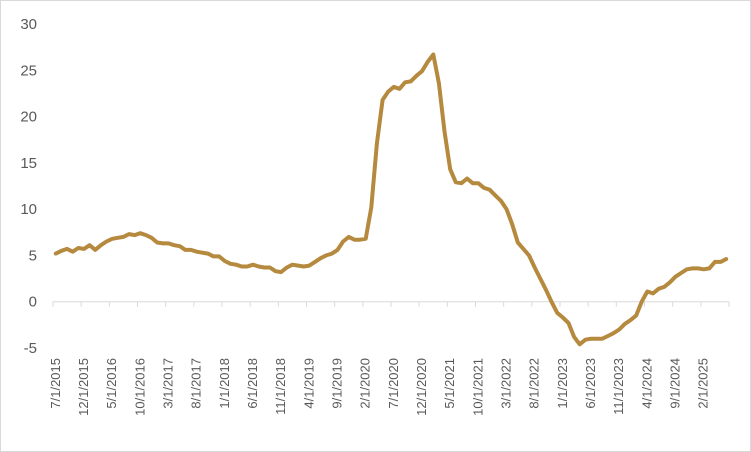 The width and height of the screenshot is (751, 452). What do you see at coordinates (280, 386) in the screenshot?
I see `x-tick-label: 11/1/2018` at bounding box center [280, 386].